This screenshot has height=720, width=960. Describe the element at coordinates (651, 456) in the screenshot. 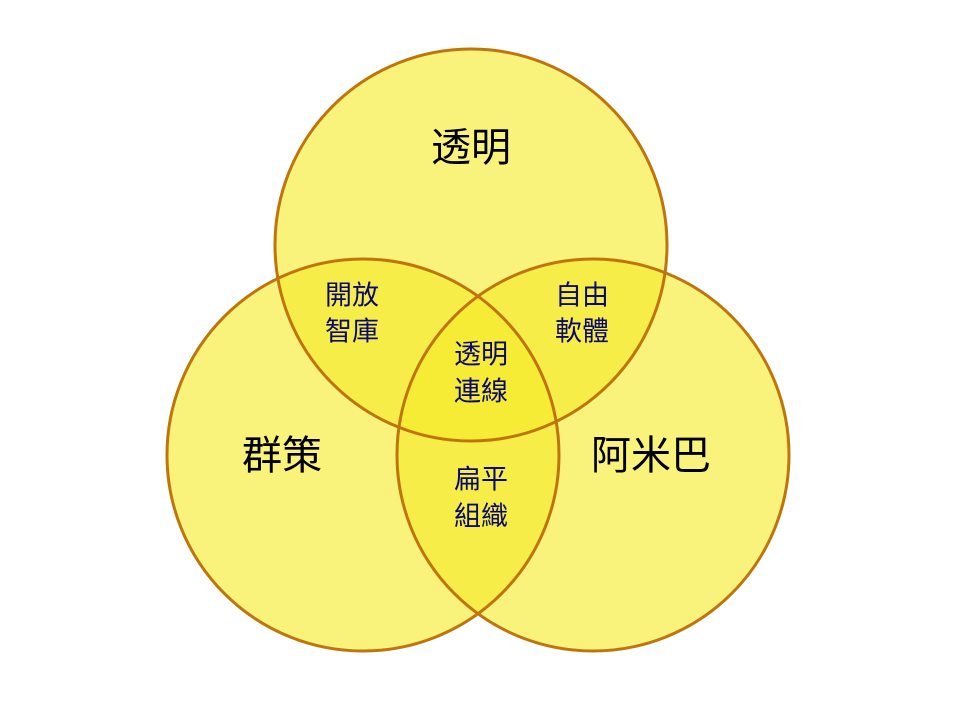

I see `set-label-right: 阿米巴` at that location.